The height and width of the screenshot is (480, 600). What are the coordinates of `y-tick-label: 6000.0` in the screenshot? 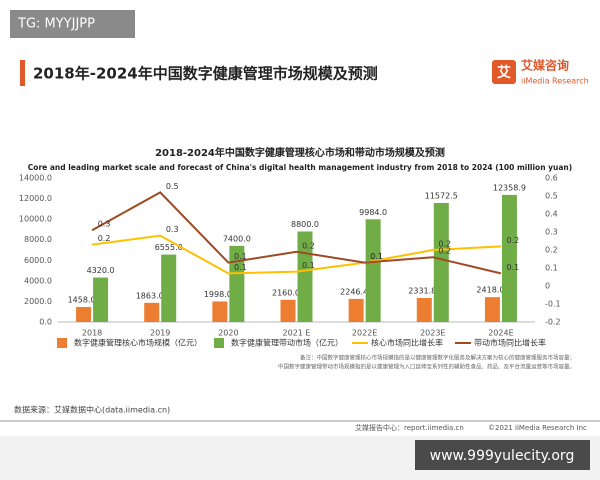 It's located at (38, 260).